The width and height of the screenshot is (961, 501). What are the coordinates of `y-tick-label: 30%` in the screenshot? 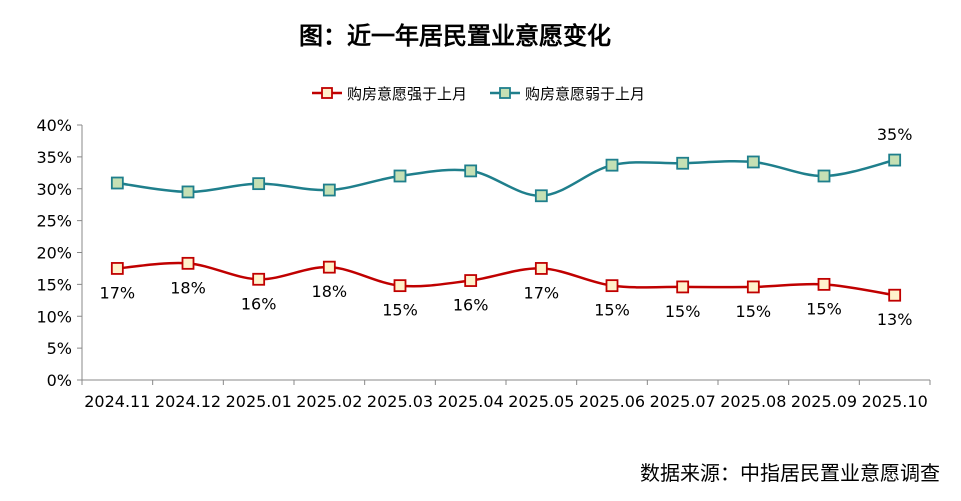 It's located at (54, 189).